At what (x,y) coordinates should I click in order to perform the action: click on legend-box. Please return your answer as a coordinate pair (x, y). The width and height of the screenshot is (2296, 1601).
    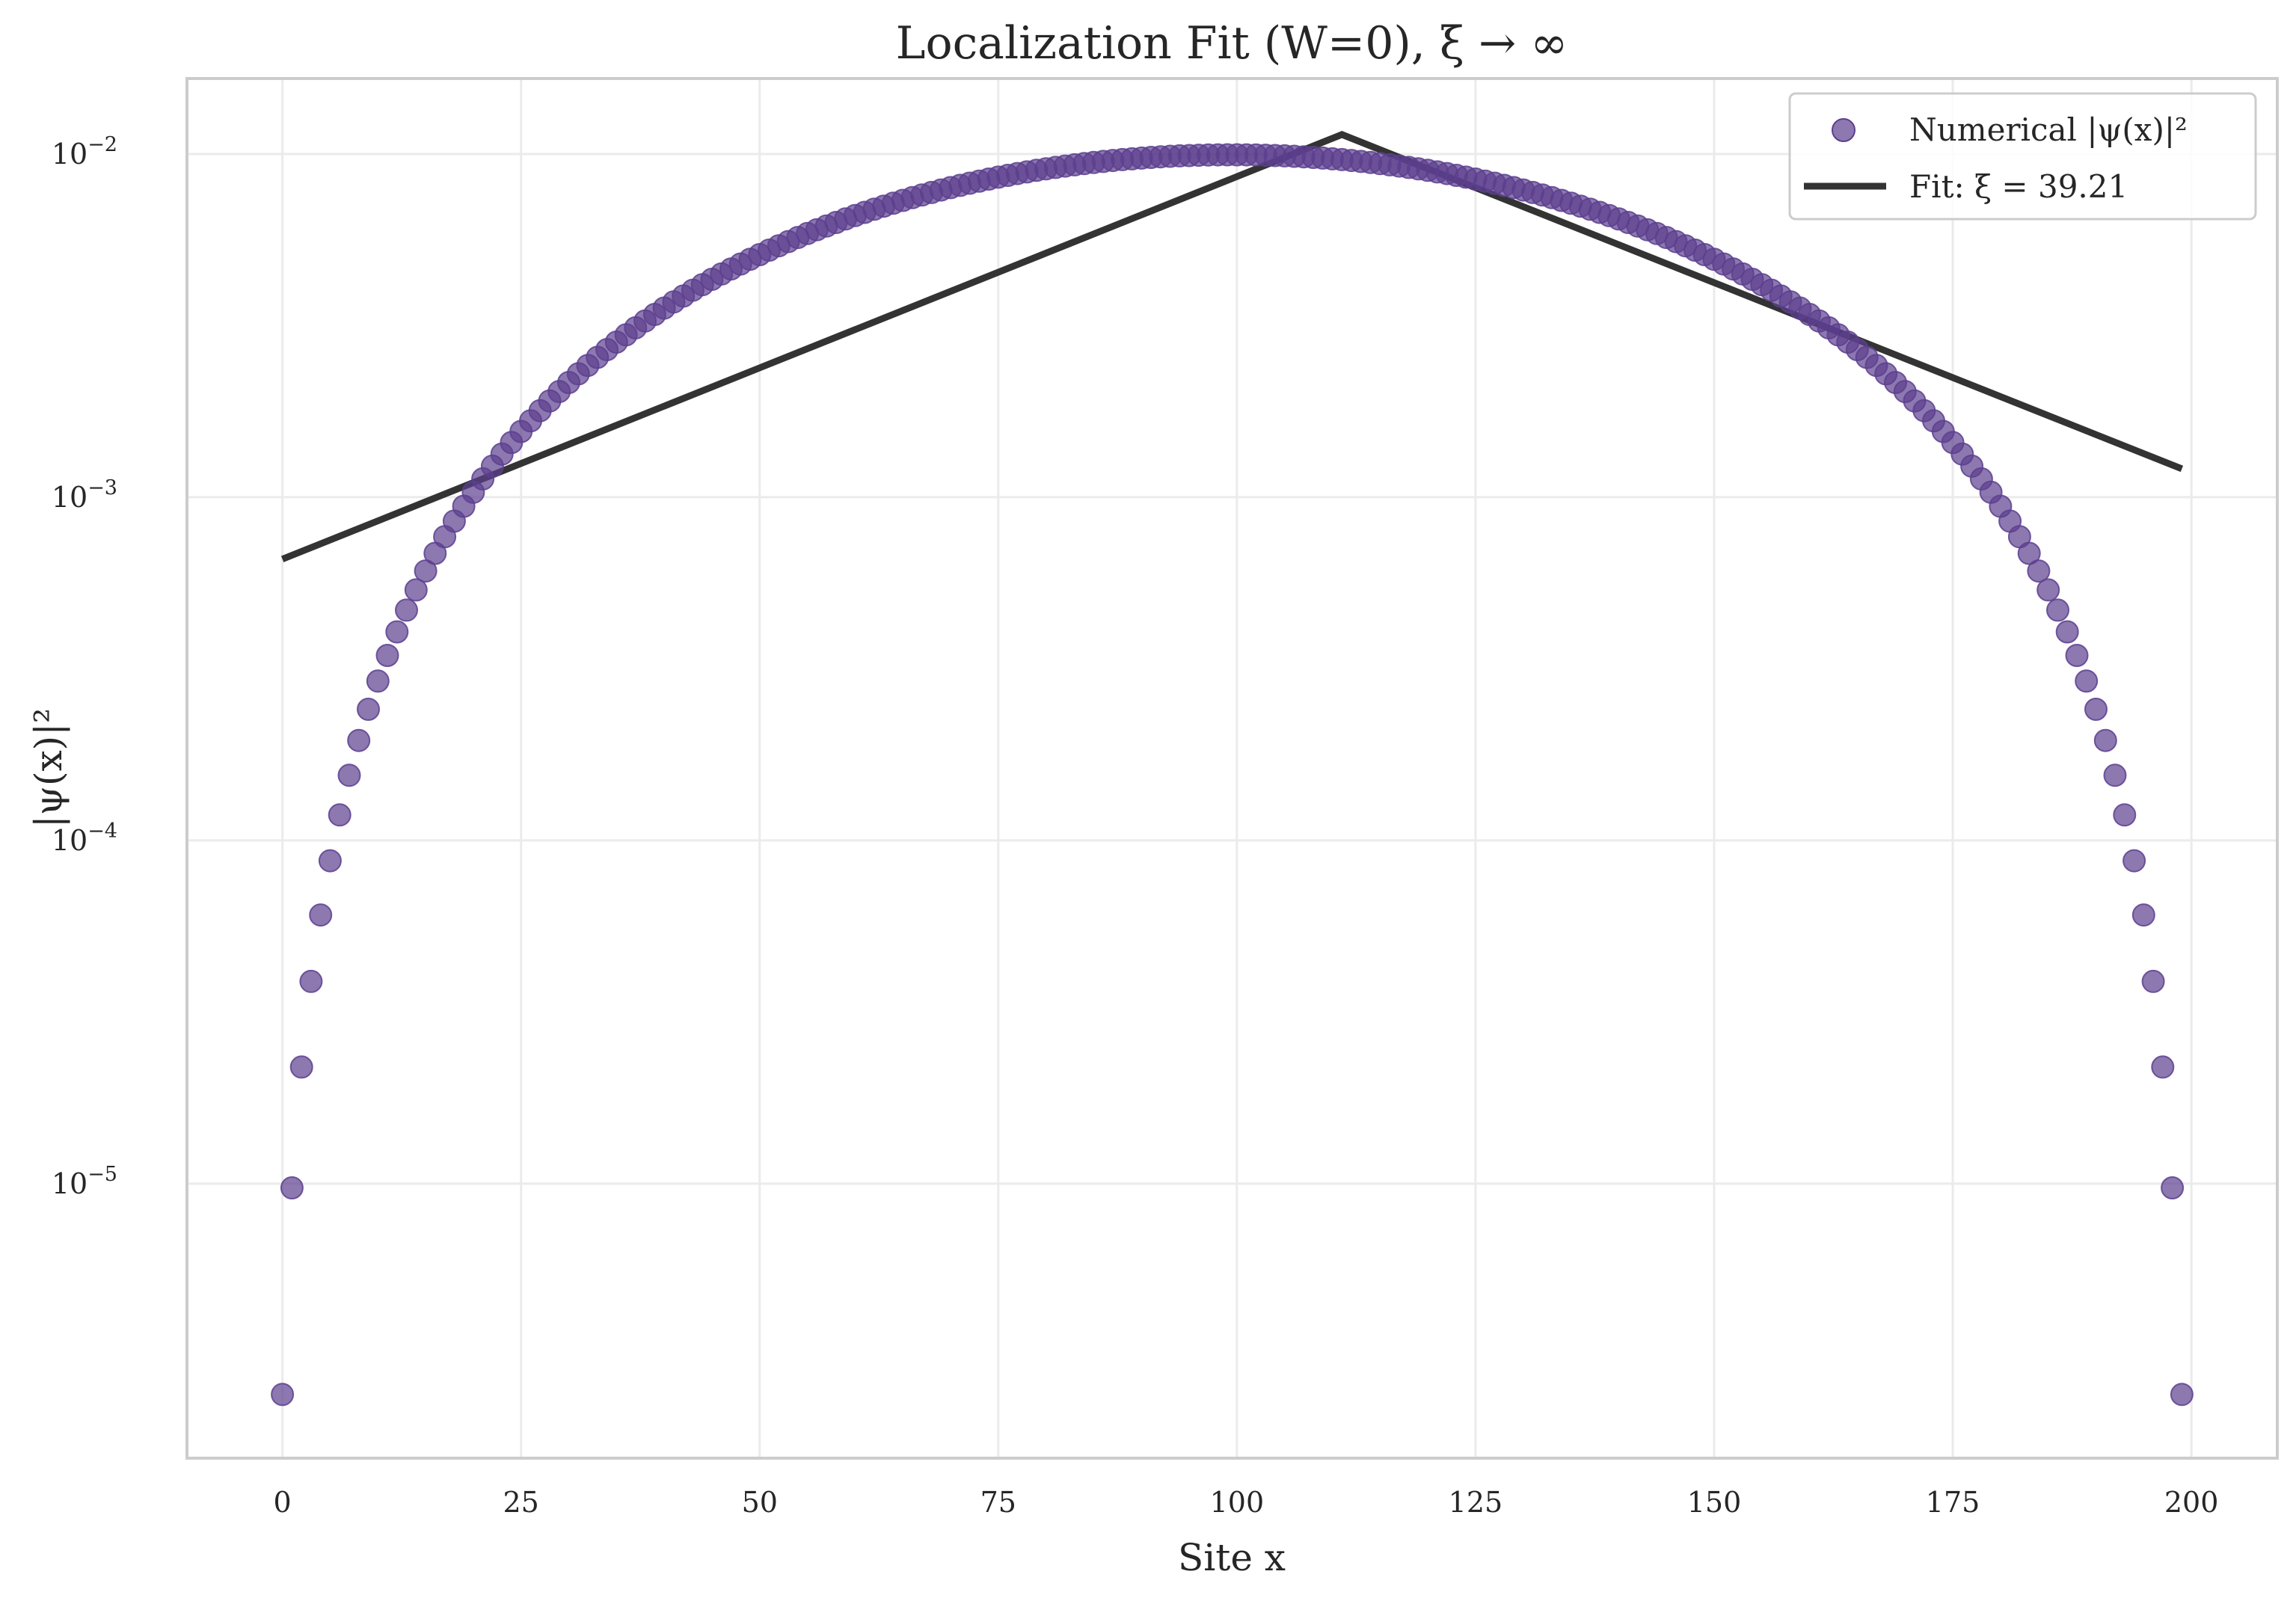
    Looking at the image, I should click on (2022, 156).